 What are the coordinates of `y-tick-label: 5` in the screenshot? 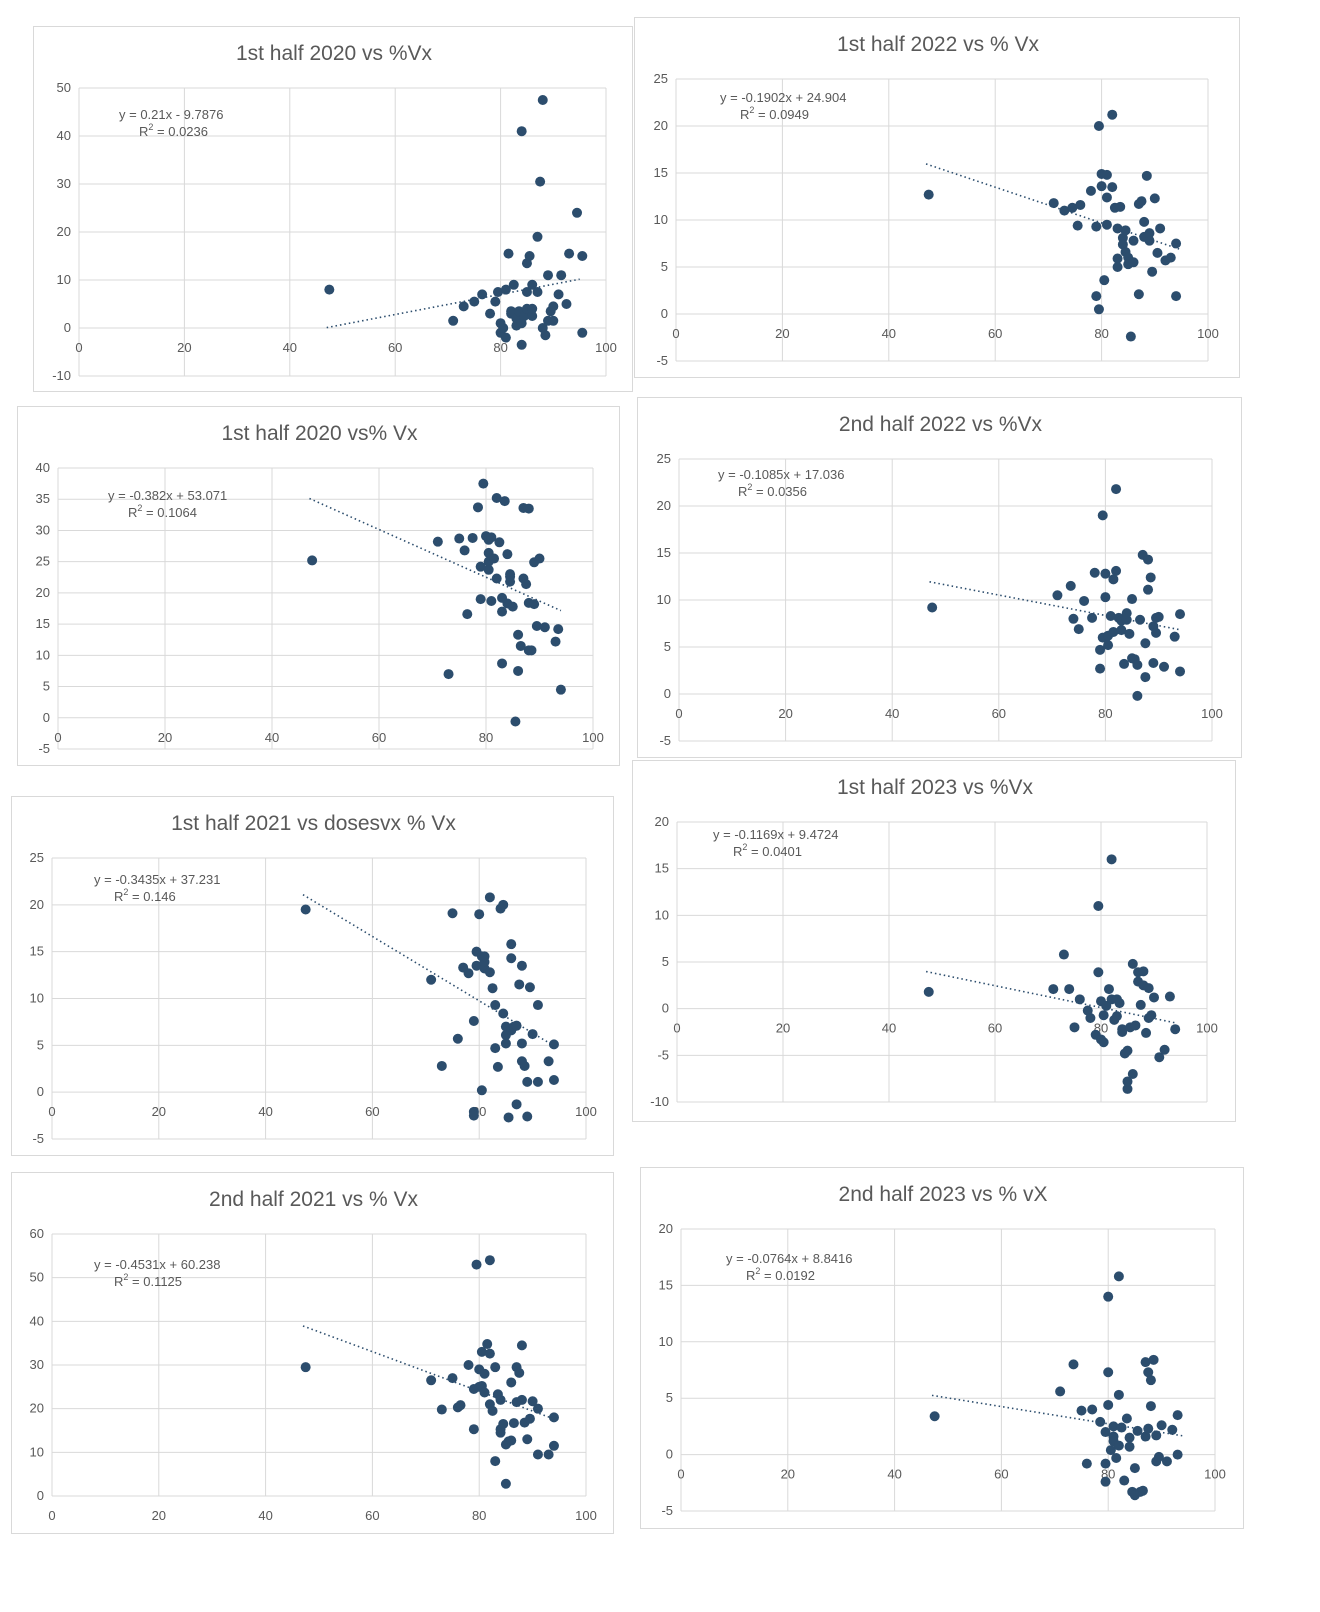 It's located at (667, 646).